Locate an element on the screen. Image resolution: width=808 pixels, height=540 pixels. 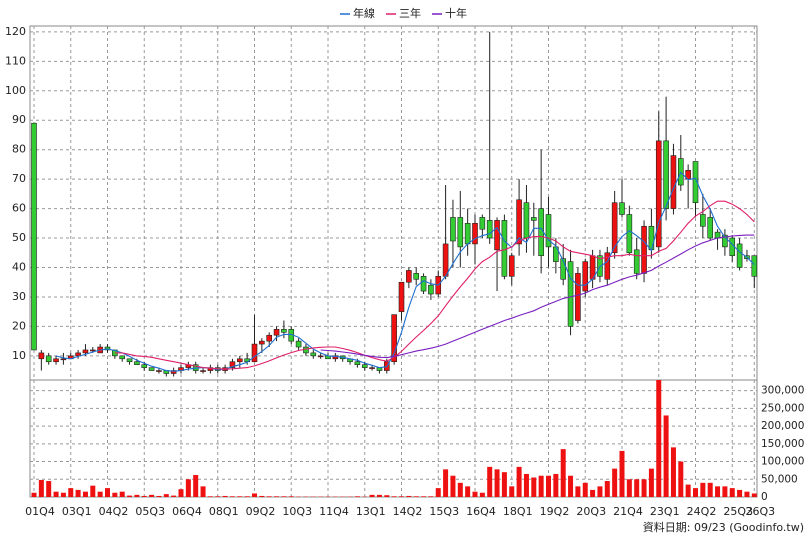
legend-label: 十年 is located at coordinates (456, 13).